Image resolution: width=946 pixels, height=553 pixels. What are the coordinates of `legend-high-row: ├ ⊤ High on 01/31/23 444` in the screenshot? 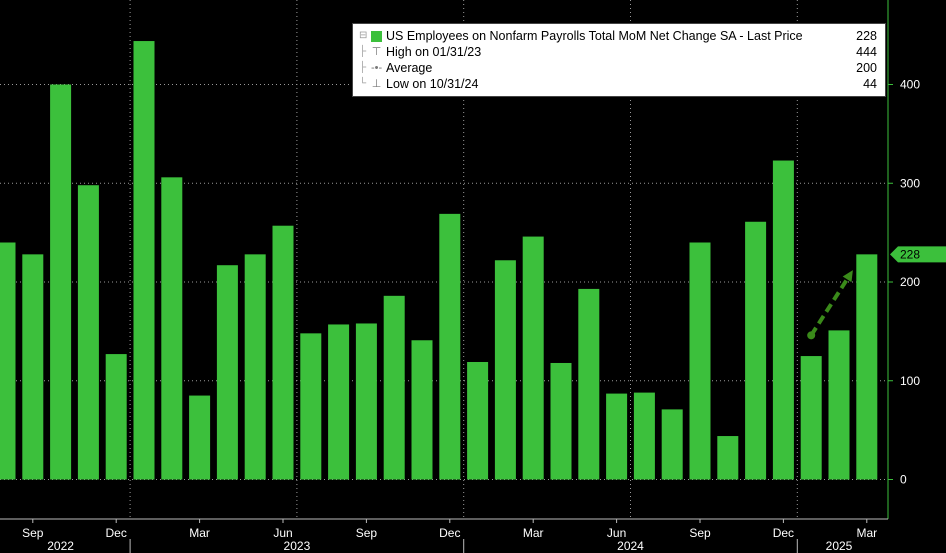 It's located at (618, 52).